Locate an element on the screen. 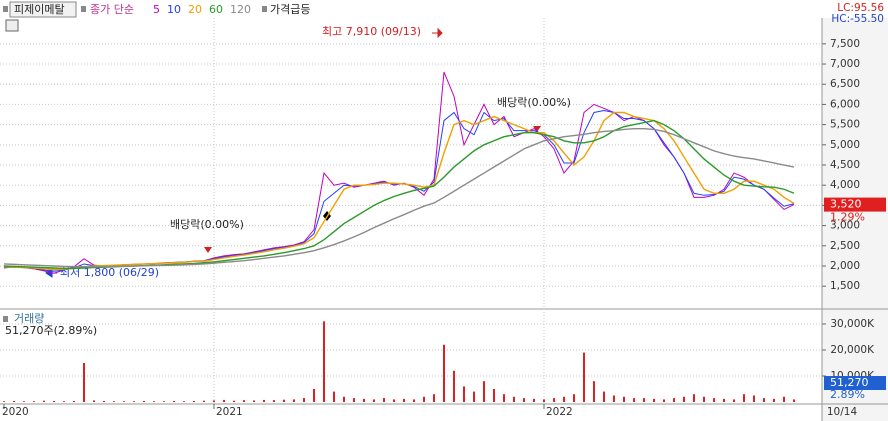 This screenshot has height=421, width=888. legend-title: 종가 단순 is located at coordinates (112, 9).